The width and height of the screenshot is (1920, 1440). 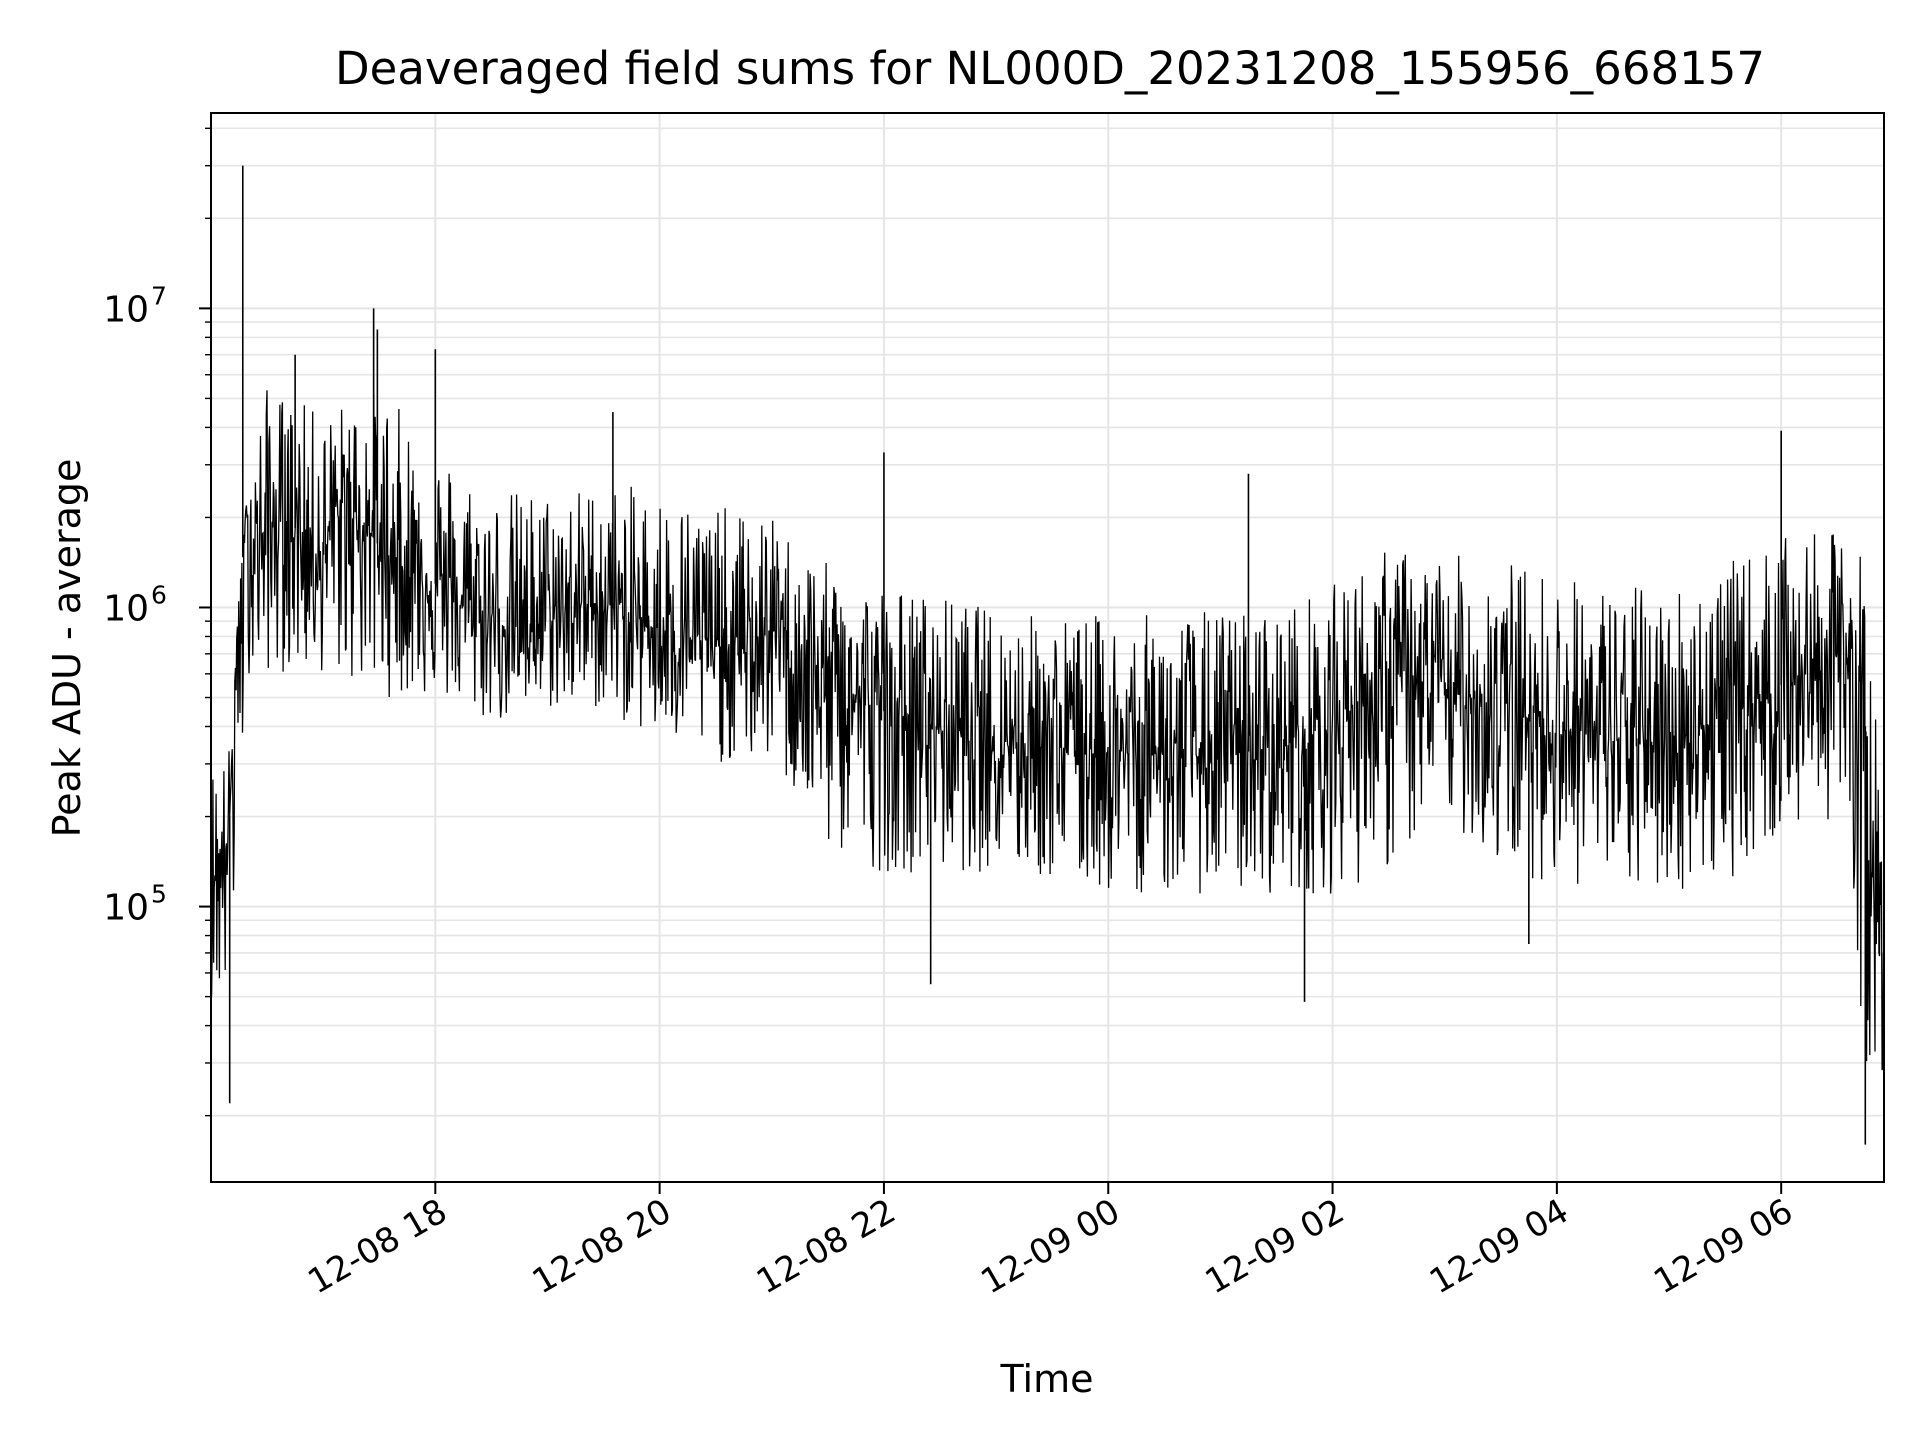 What do you see at coordinates (826, 1246) in the screenshot?
I see `x-tick-label: 12-08 22` at bounding box center [826, 1246].